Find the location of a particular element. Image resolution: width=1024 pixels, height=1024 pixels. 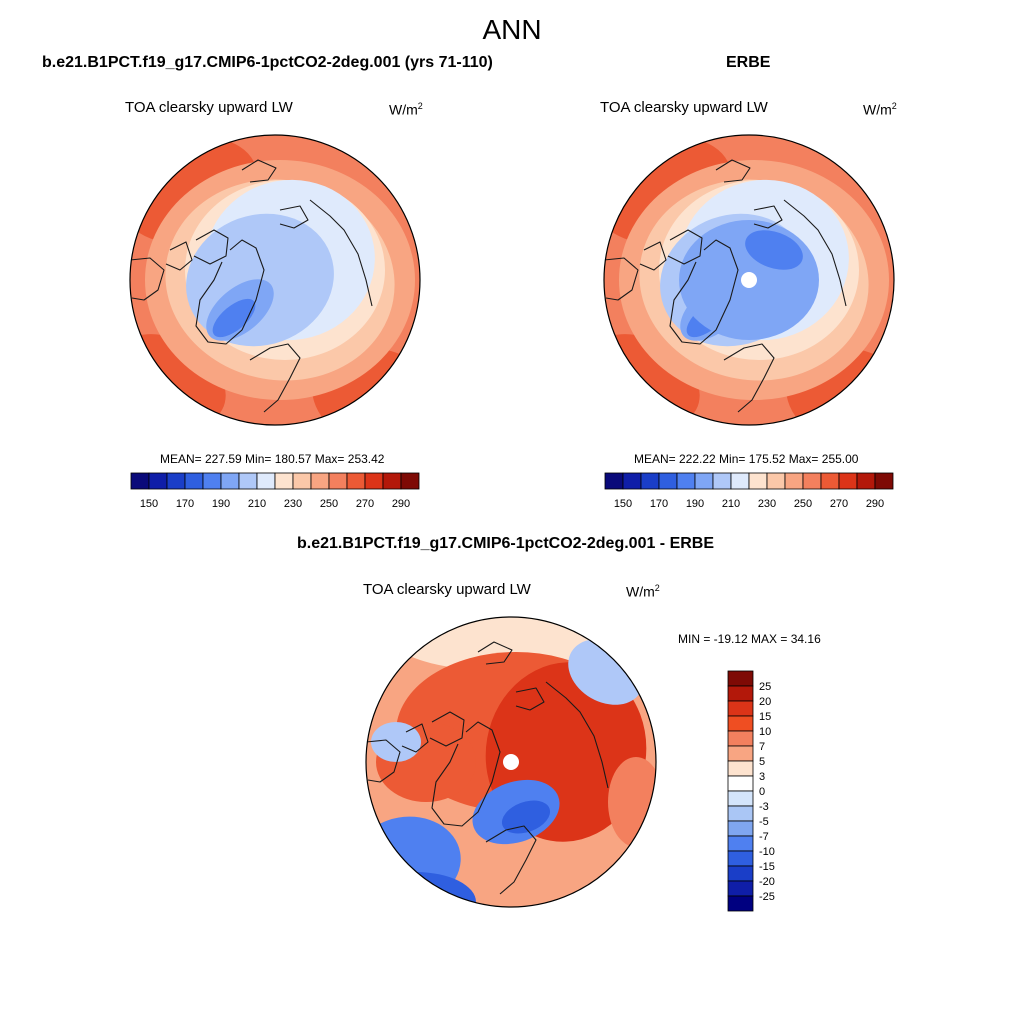

colorbar-tick-label: -3 is located at coordinates (764, 807).